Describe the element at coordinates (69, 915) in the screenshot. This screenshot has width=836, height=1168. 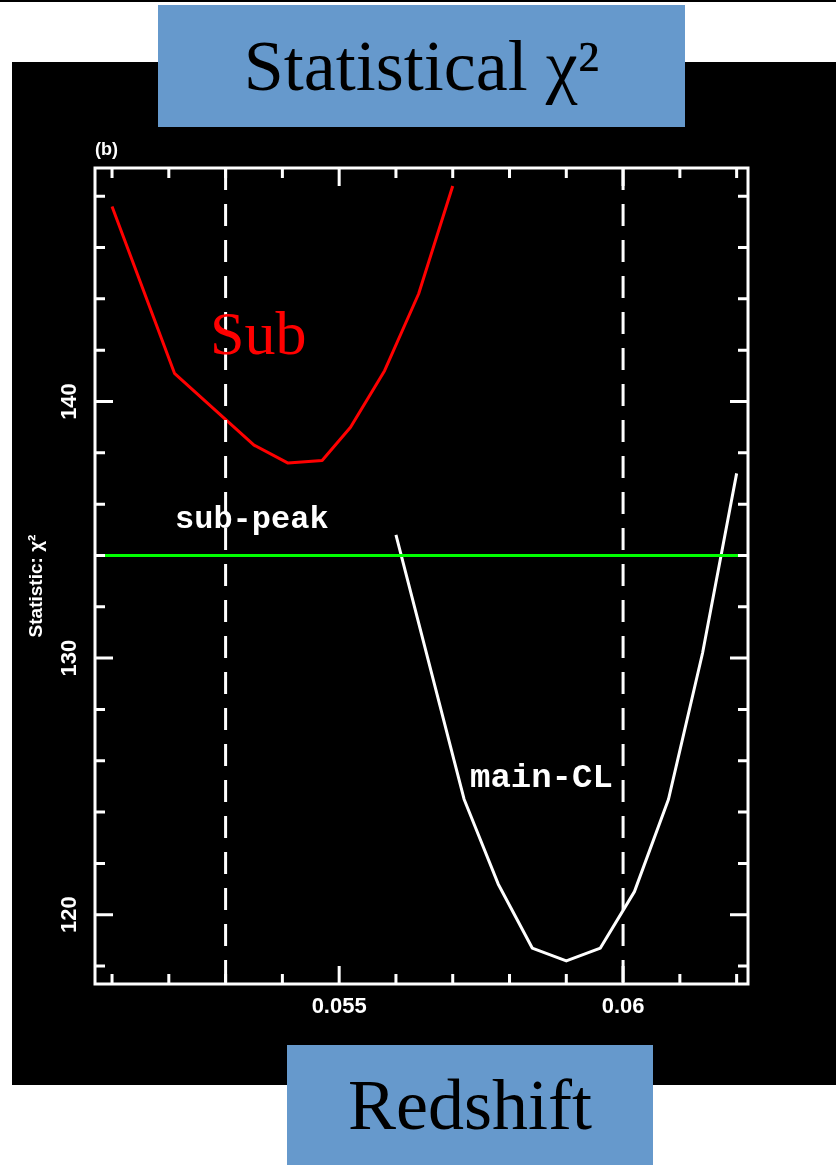
I see `y-tick-label: 120` at that location.